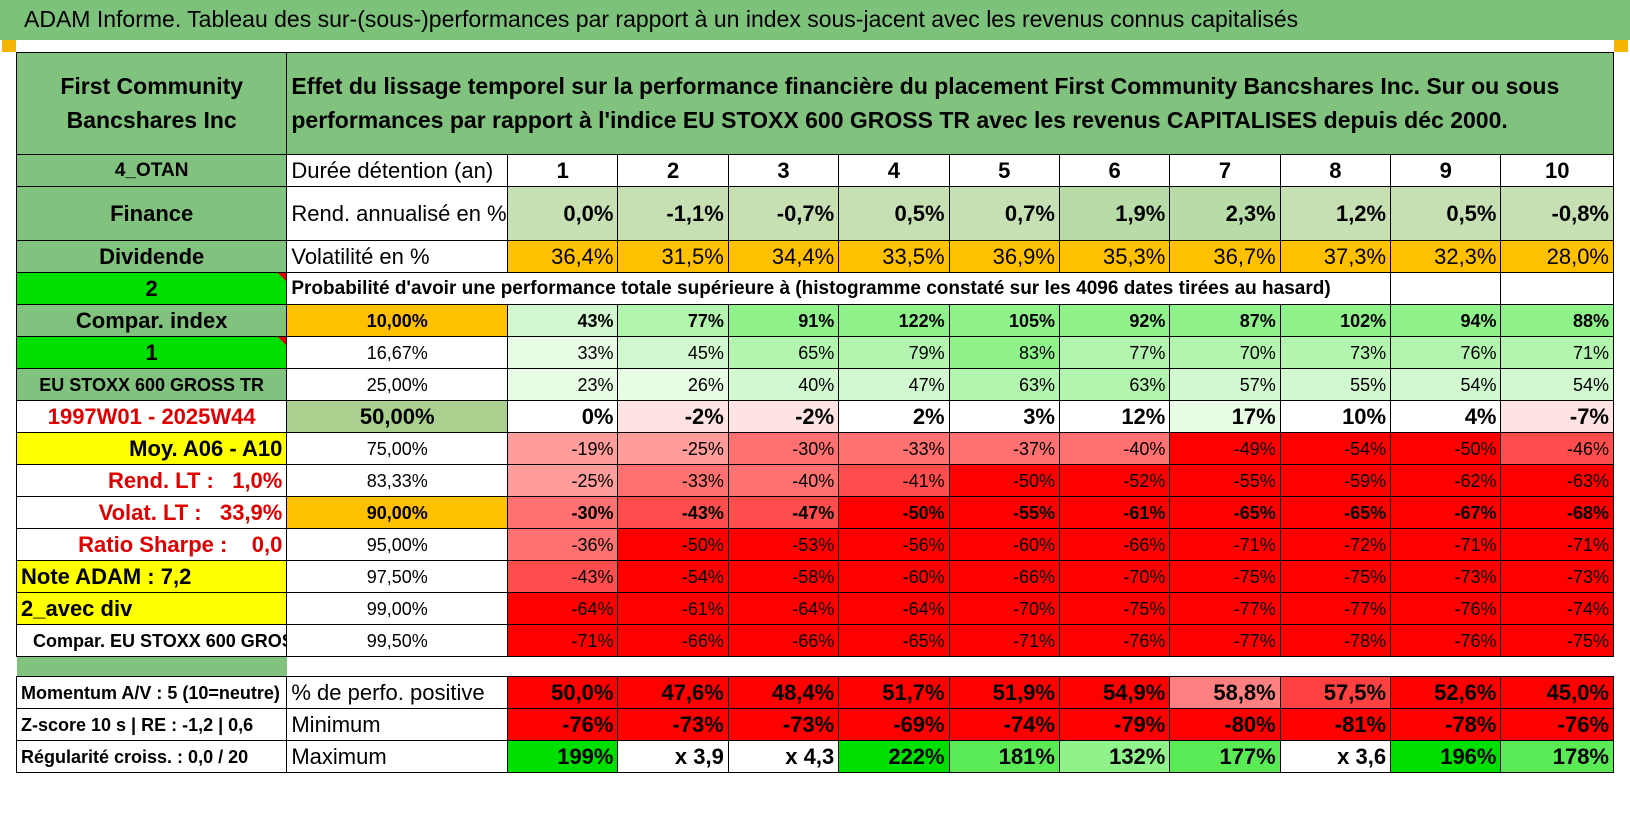 This screenshot has height=815, width=1630. Describe the element at coordinates (894, 256) in the screenshot. I see `vol-value: 33,5%` at that location.